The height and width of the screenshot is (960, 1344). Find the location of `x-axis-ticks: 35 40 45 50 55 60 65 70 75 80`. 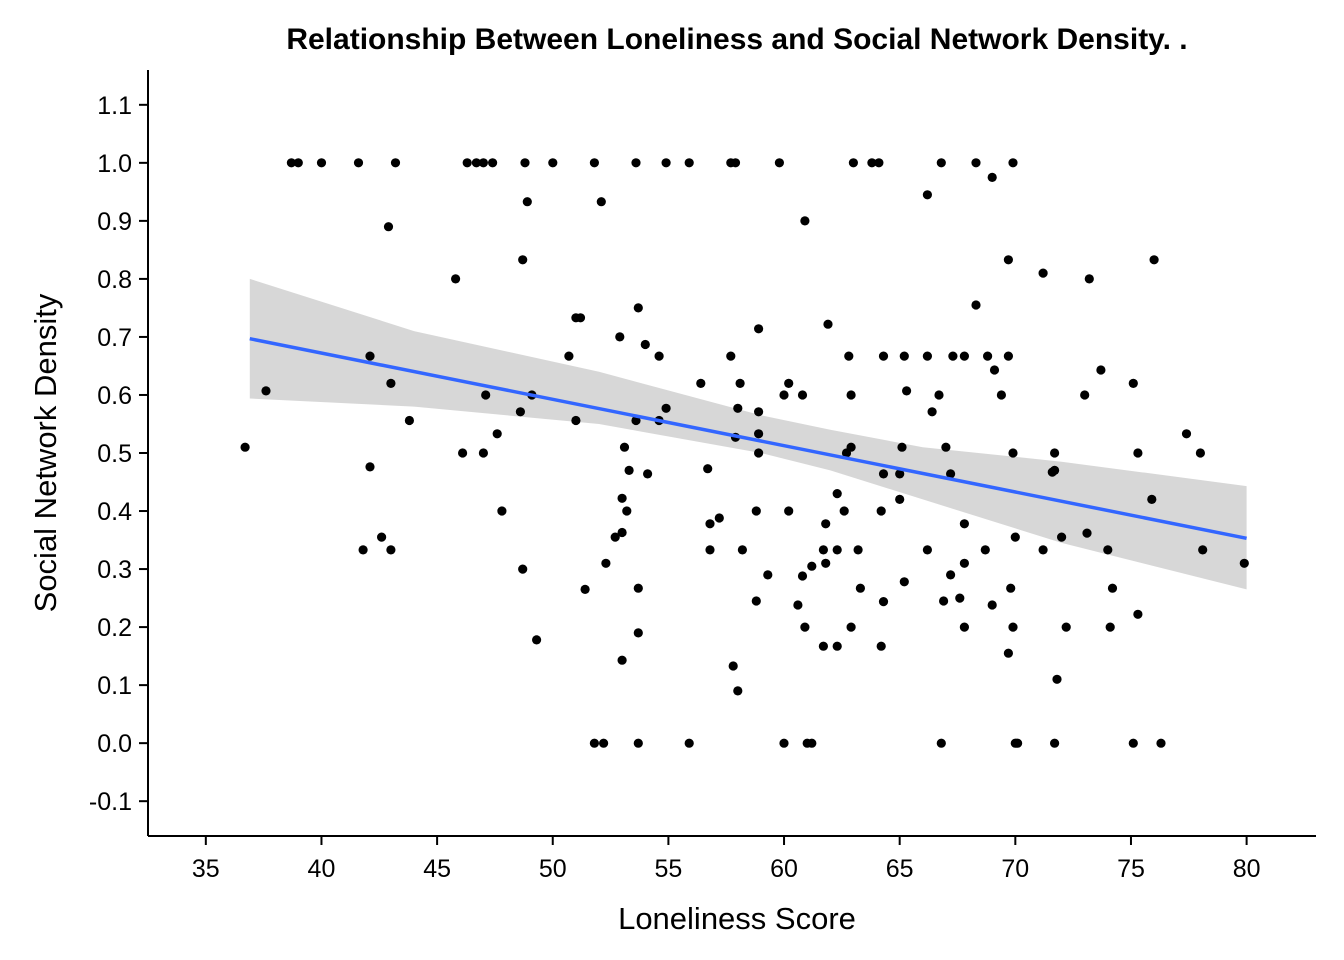

x-axis-ticks: 35 40 45 50 55 60 65 70 75 80 is located at coordinates (726, 859).